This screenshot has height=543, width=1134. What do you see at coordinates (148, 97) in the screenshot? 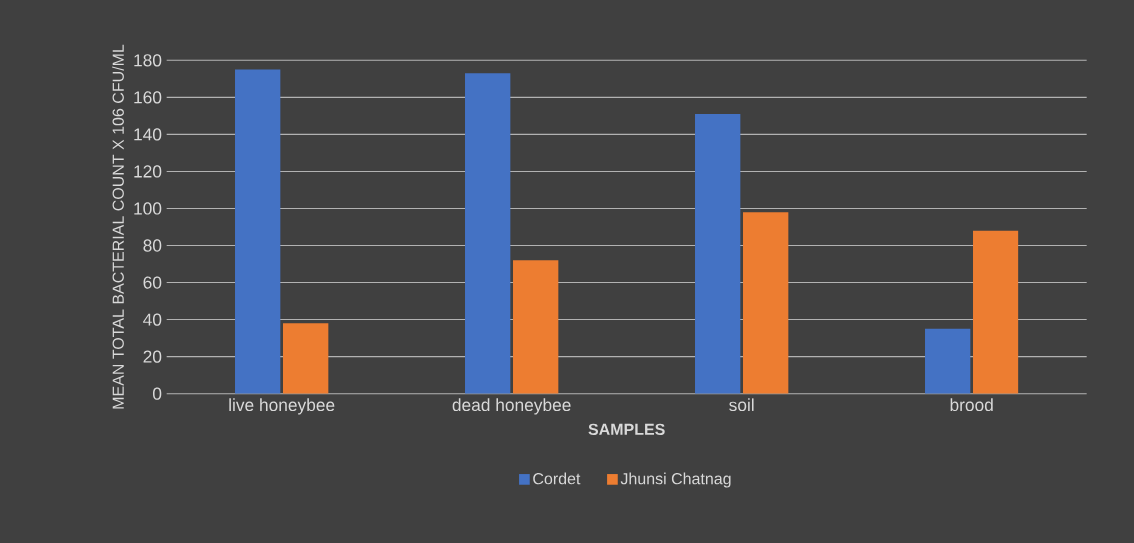
I see `y-tick-label: 160` at bounding box center [148, 97].